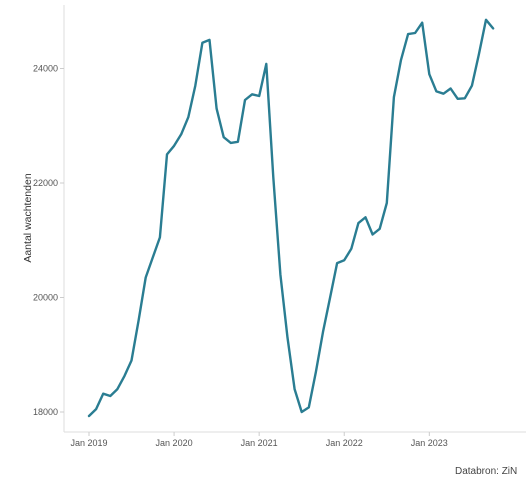  I want to click on y-axis-ticks: 18000 20000 22000 24000, so click(48, 240).